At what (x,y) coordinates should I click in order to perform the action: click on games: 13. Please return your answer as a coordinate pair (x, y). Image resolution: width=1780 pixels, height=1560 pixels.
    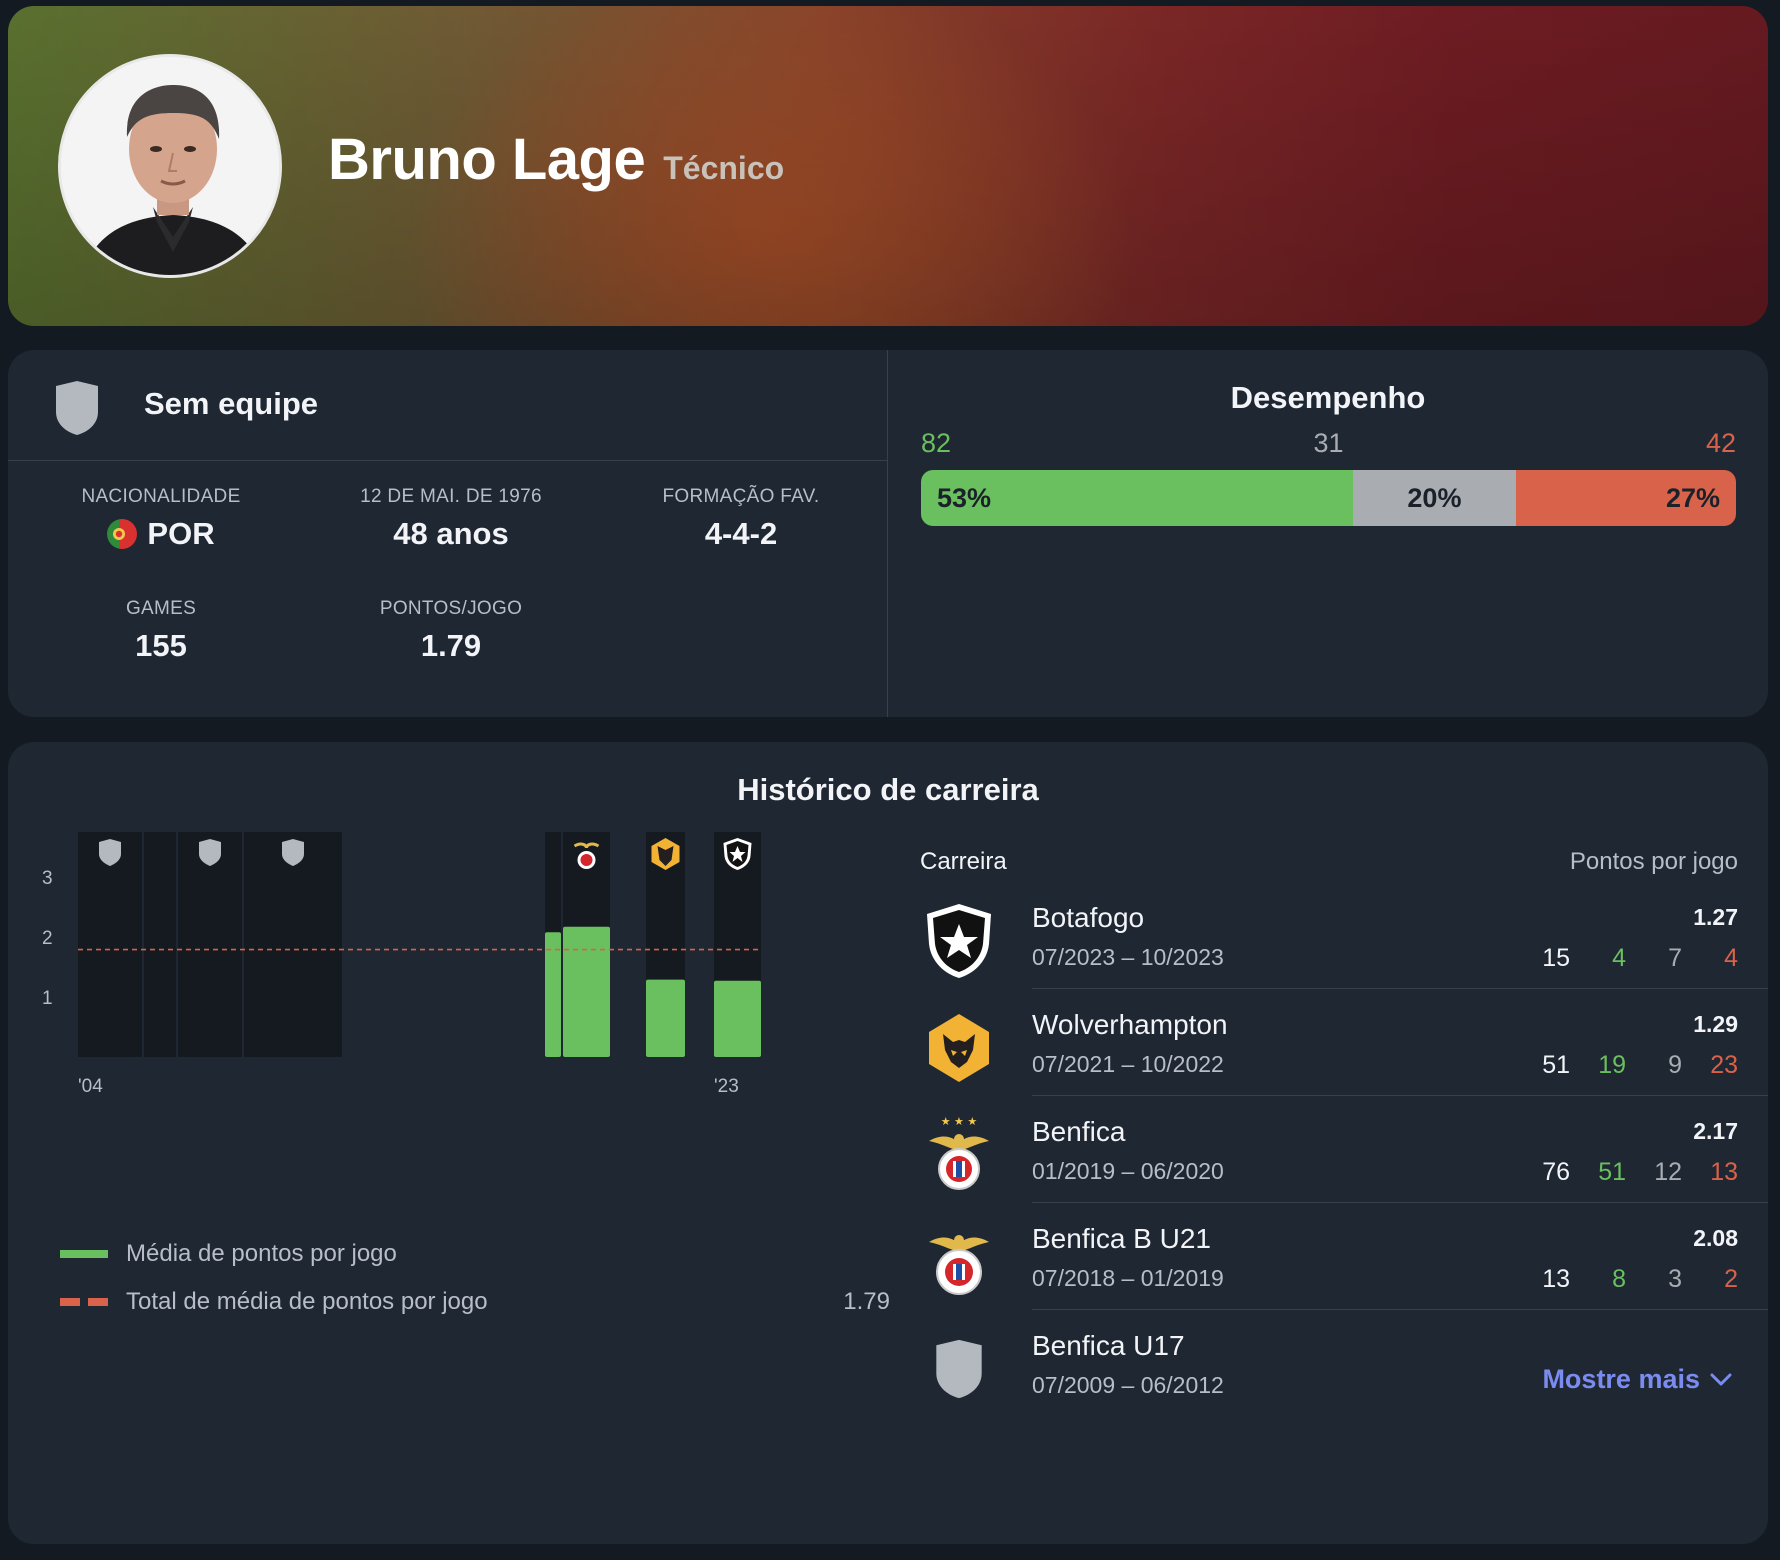
    Looking at the image, I should click on (1556, 1279).